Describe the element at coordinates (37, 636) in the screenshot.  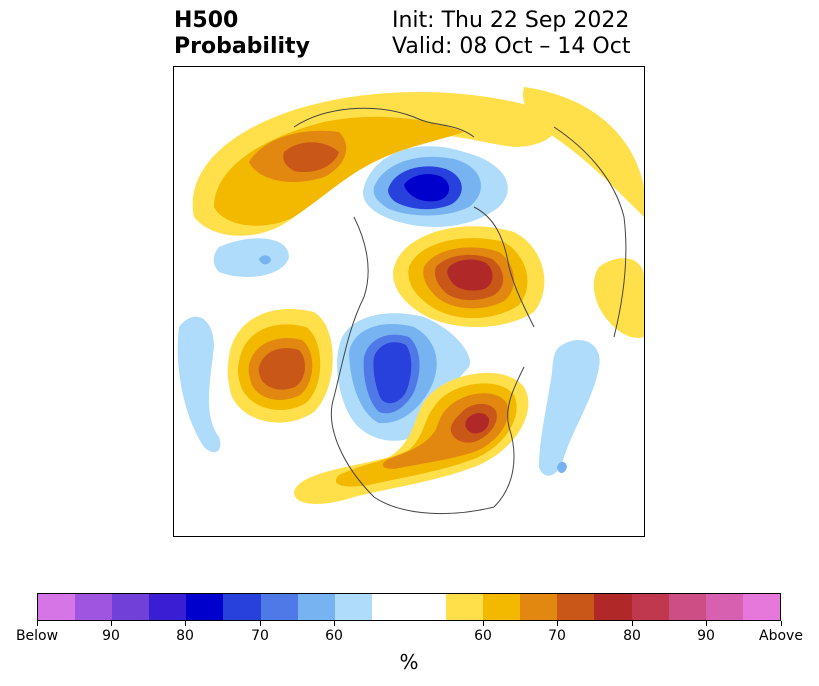
I see `colorbar-tick-label: Below` at that location.